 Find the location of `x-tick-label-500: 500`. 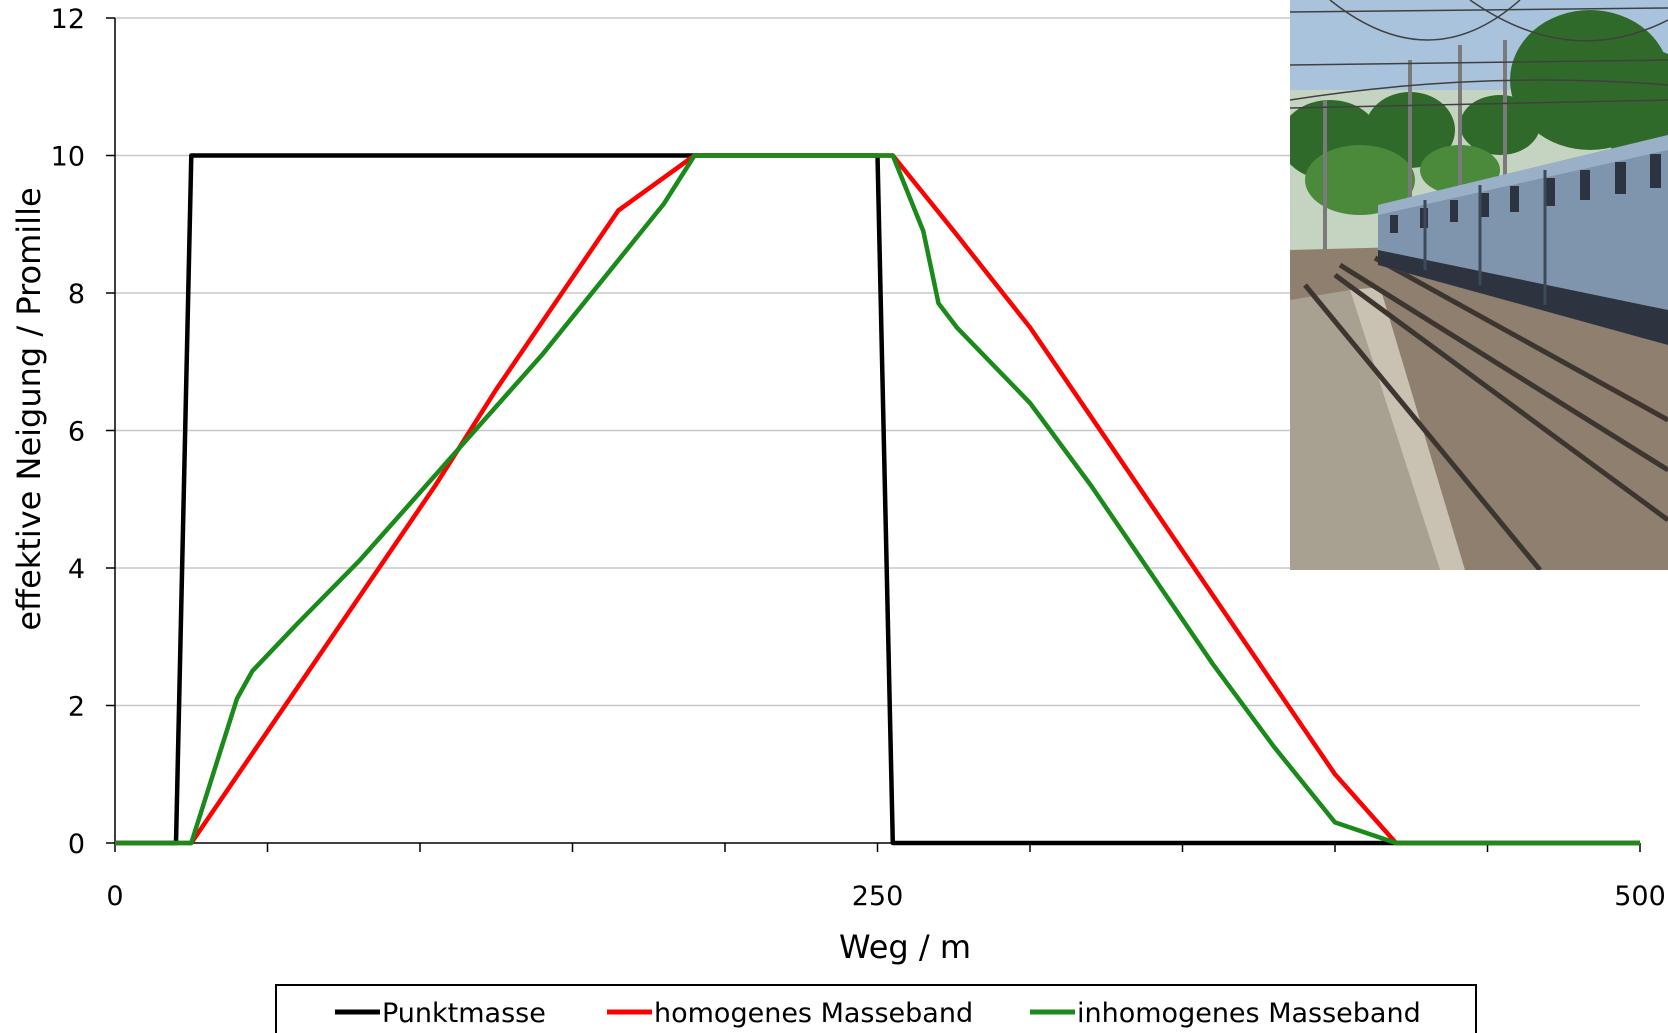

x-tick-label-500: 500 is located at coordinates (1640, 896).